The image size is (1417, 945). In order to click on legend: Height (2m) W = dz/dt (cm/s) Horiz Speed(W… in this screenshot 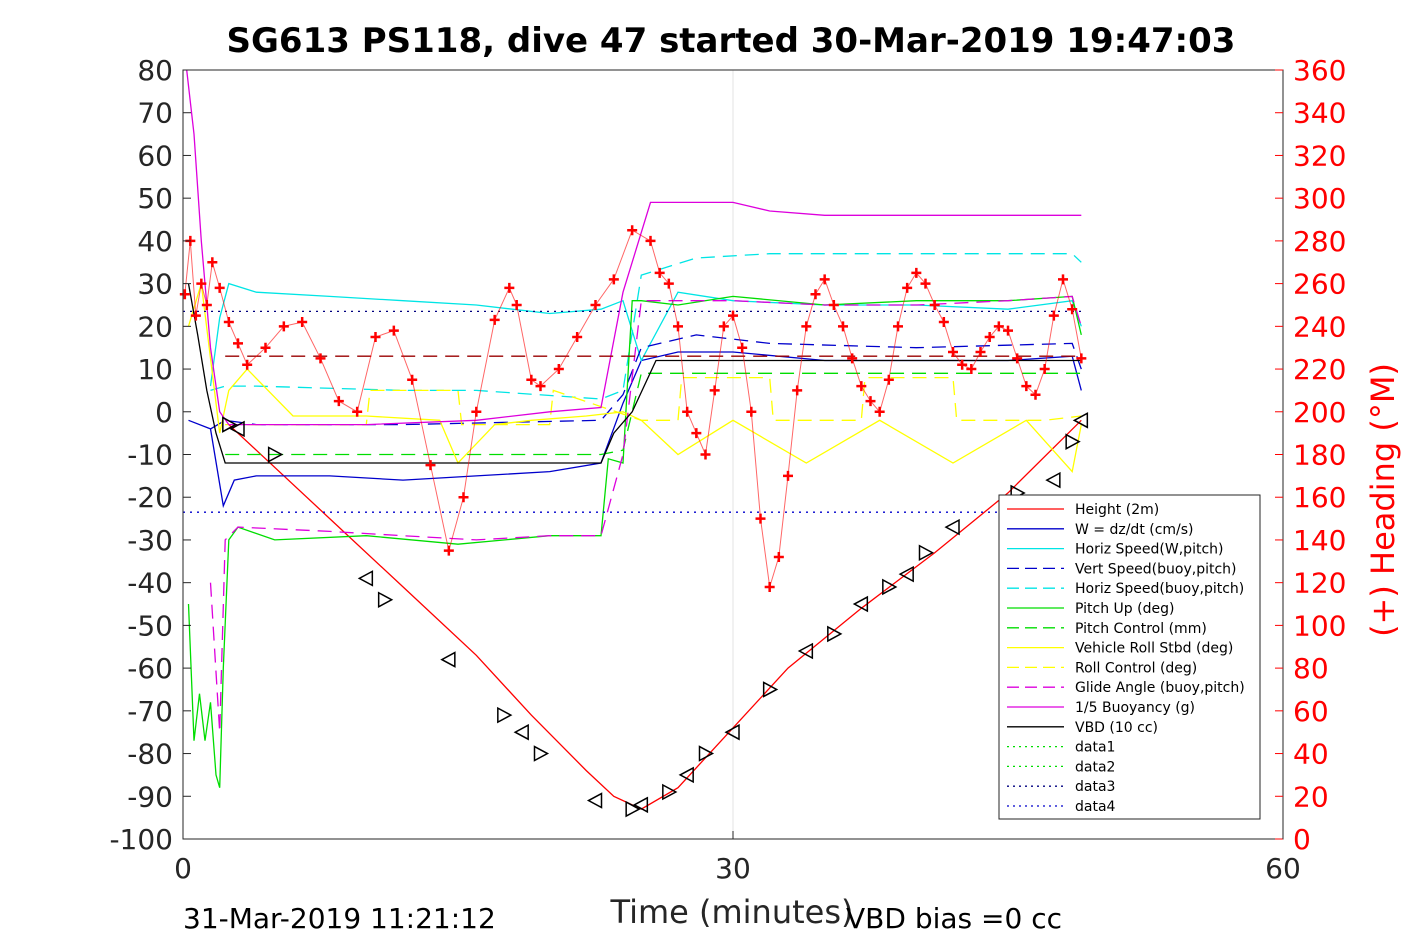, I will do `click(1129, 657)`.